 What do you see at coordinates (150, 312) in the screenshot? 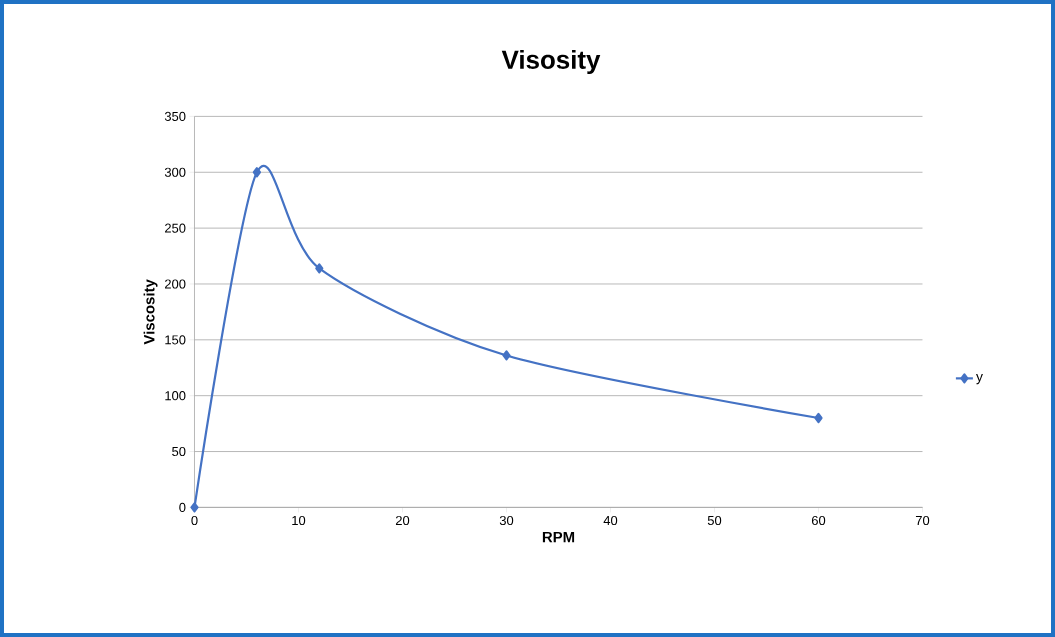
I see `y-axis-title: Viscosity` at bounding box center [150, 312].